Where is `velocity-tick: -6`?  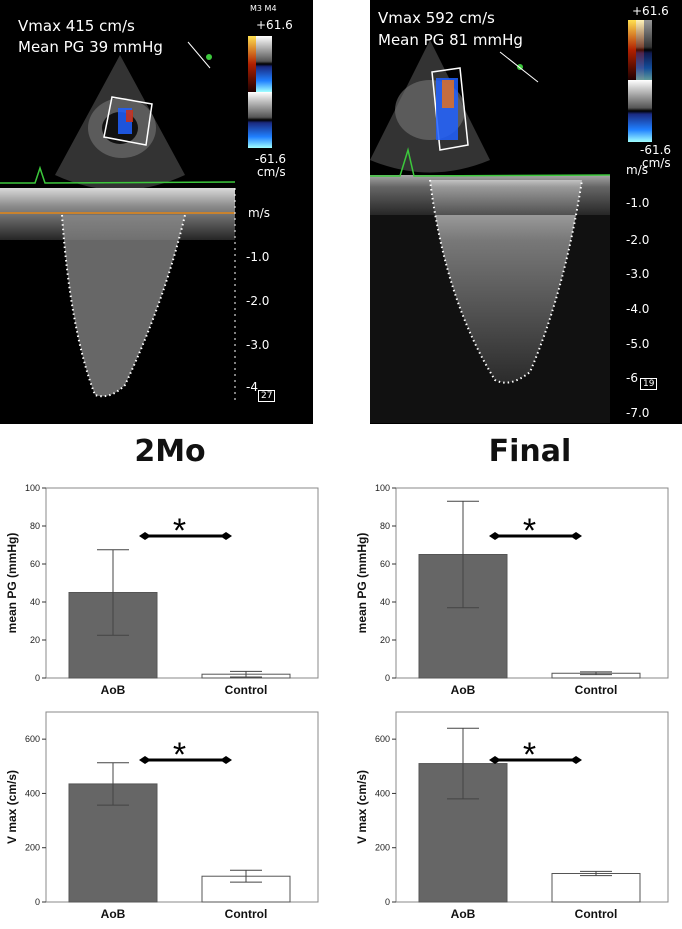
velocity-tick: -6 is located at coordinates (632, 378).